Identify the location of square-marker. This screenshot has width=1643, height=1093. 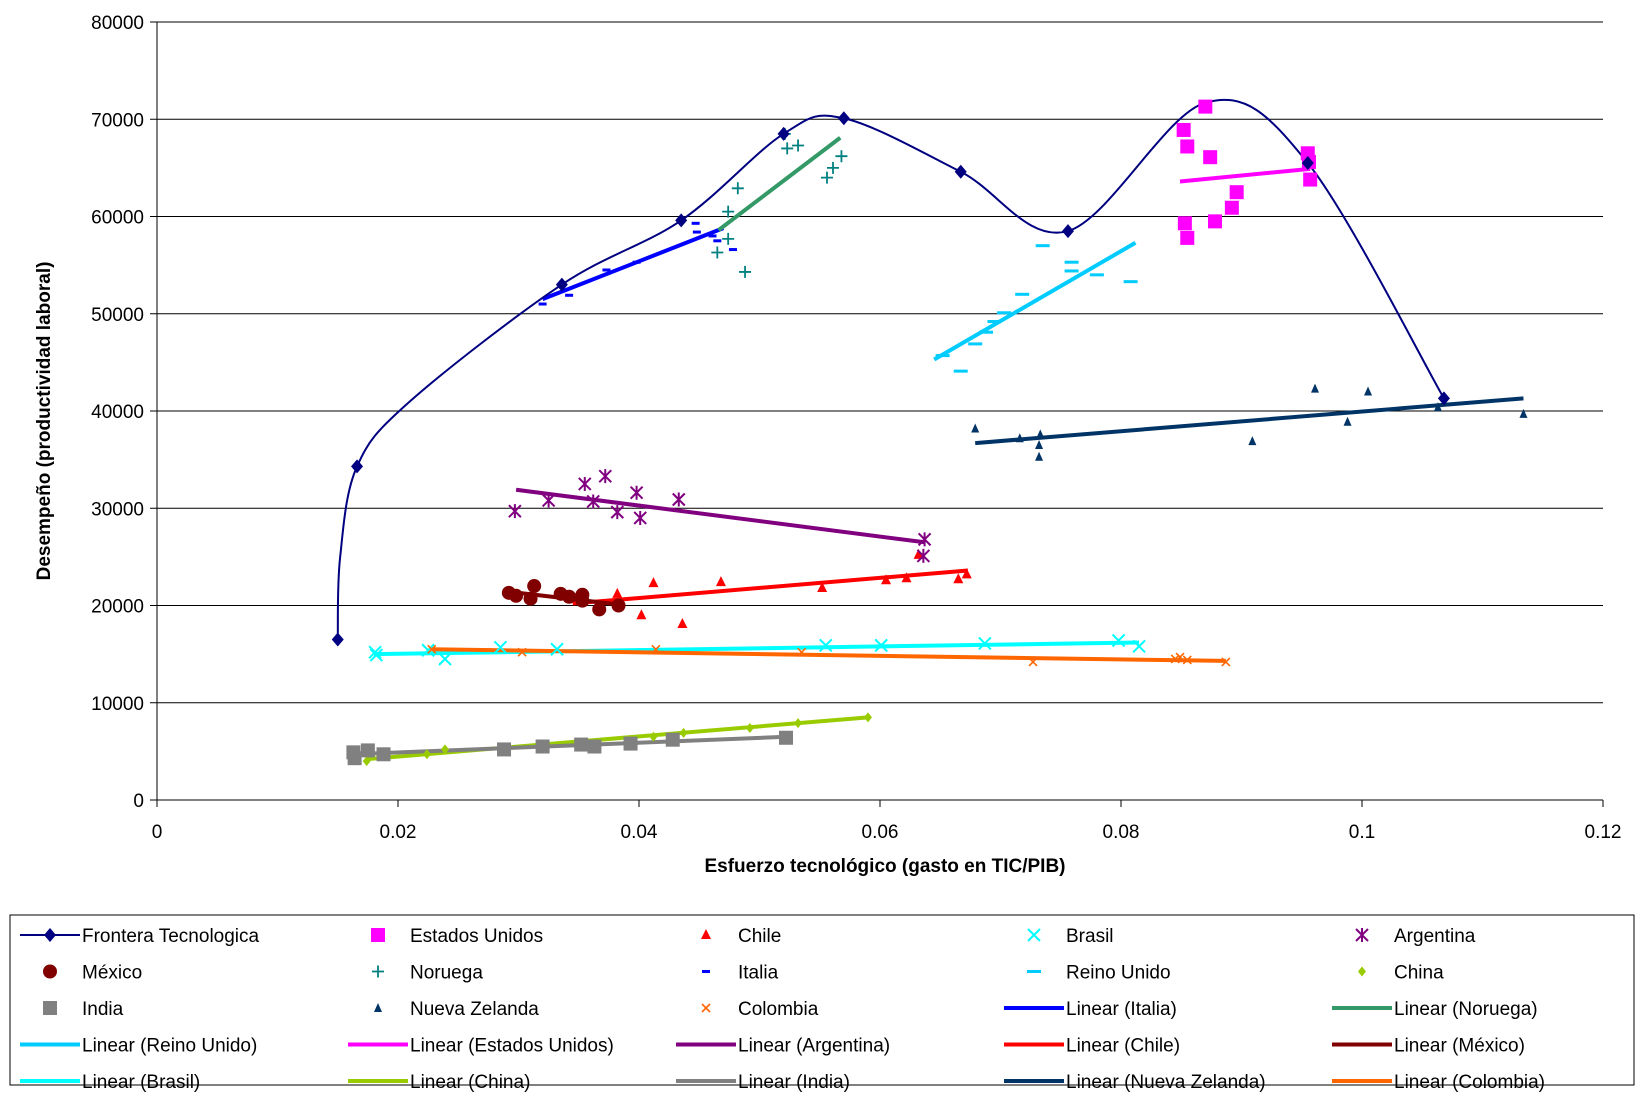
(378, 935).